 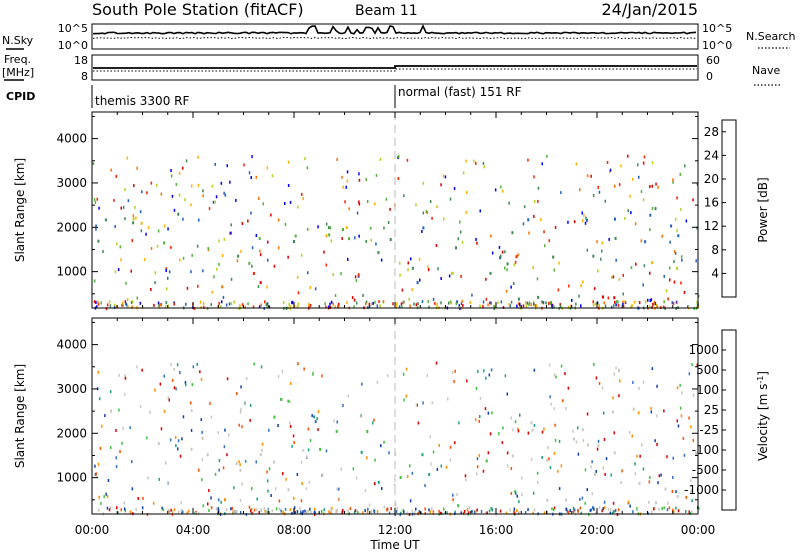 I want to click on cpid-segment-1: themis 3300 RF, so click(x=142, y=101).